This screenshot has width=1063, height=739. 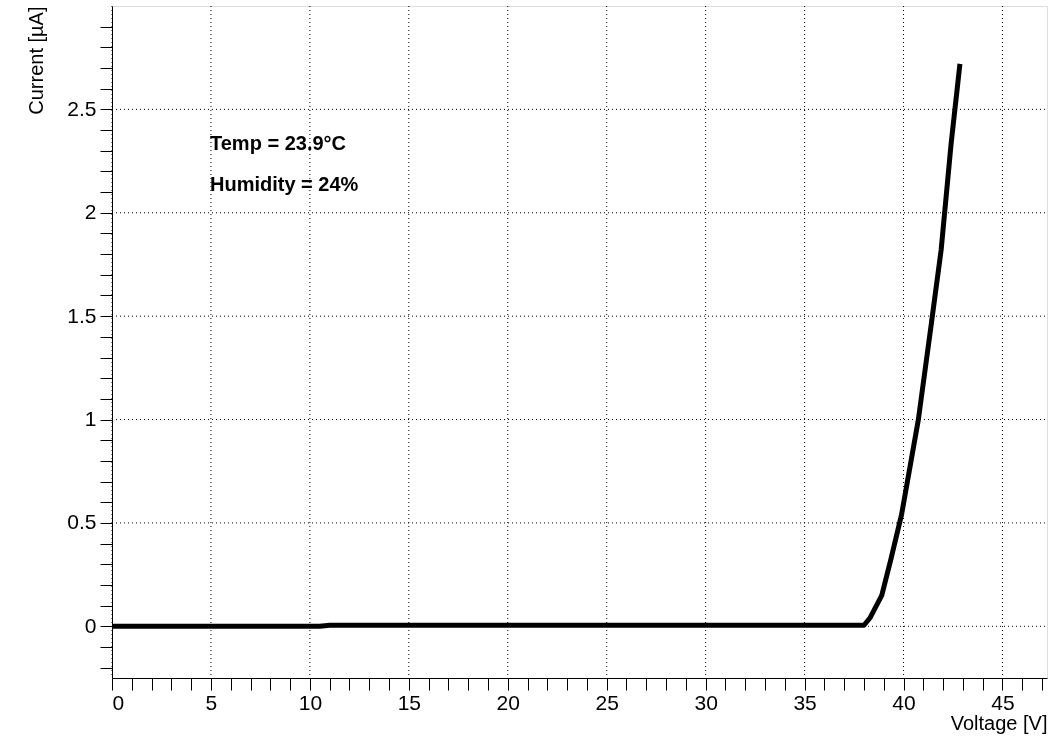 I want to click on x-axis-title: Voltage [V], so click(x=999, y=722).